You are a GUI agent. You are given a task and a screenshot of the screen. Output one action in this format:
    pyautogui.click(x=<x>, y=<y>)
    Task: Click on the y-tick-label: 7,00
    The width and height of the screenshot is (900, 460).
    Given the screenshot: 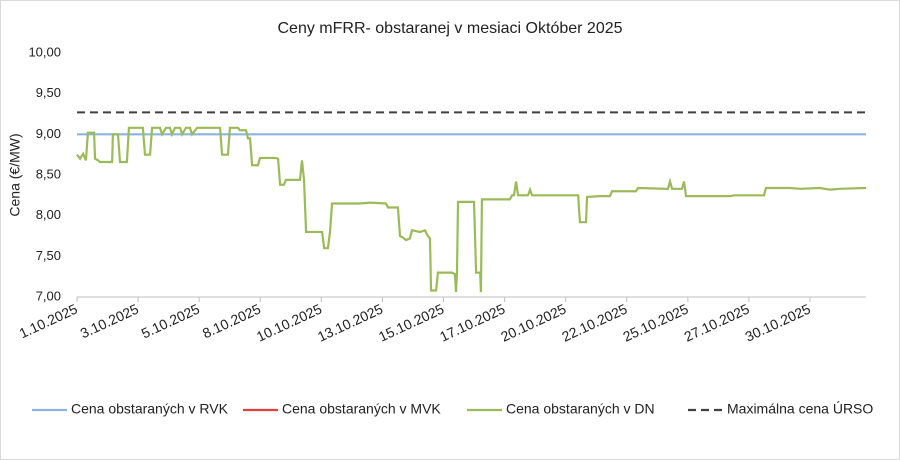 What is the action you would take?
    pyautogui.click(x=48, y=295)
    